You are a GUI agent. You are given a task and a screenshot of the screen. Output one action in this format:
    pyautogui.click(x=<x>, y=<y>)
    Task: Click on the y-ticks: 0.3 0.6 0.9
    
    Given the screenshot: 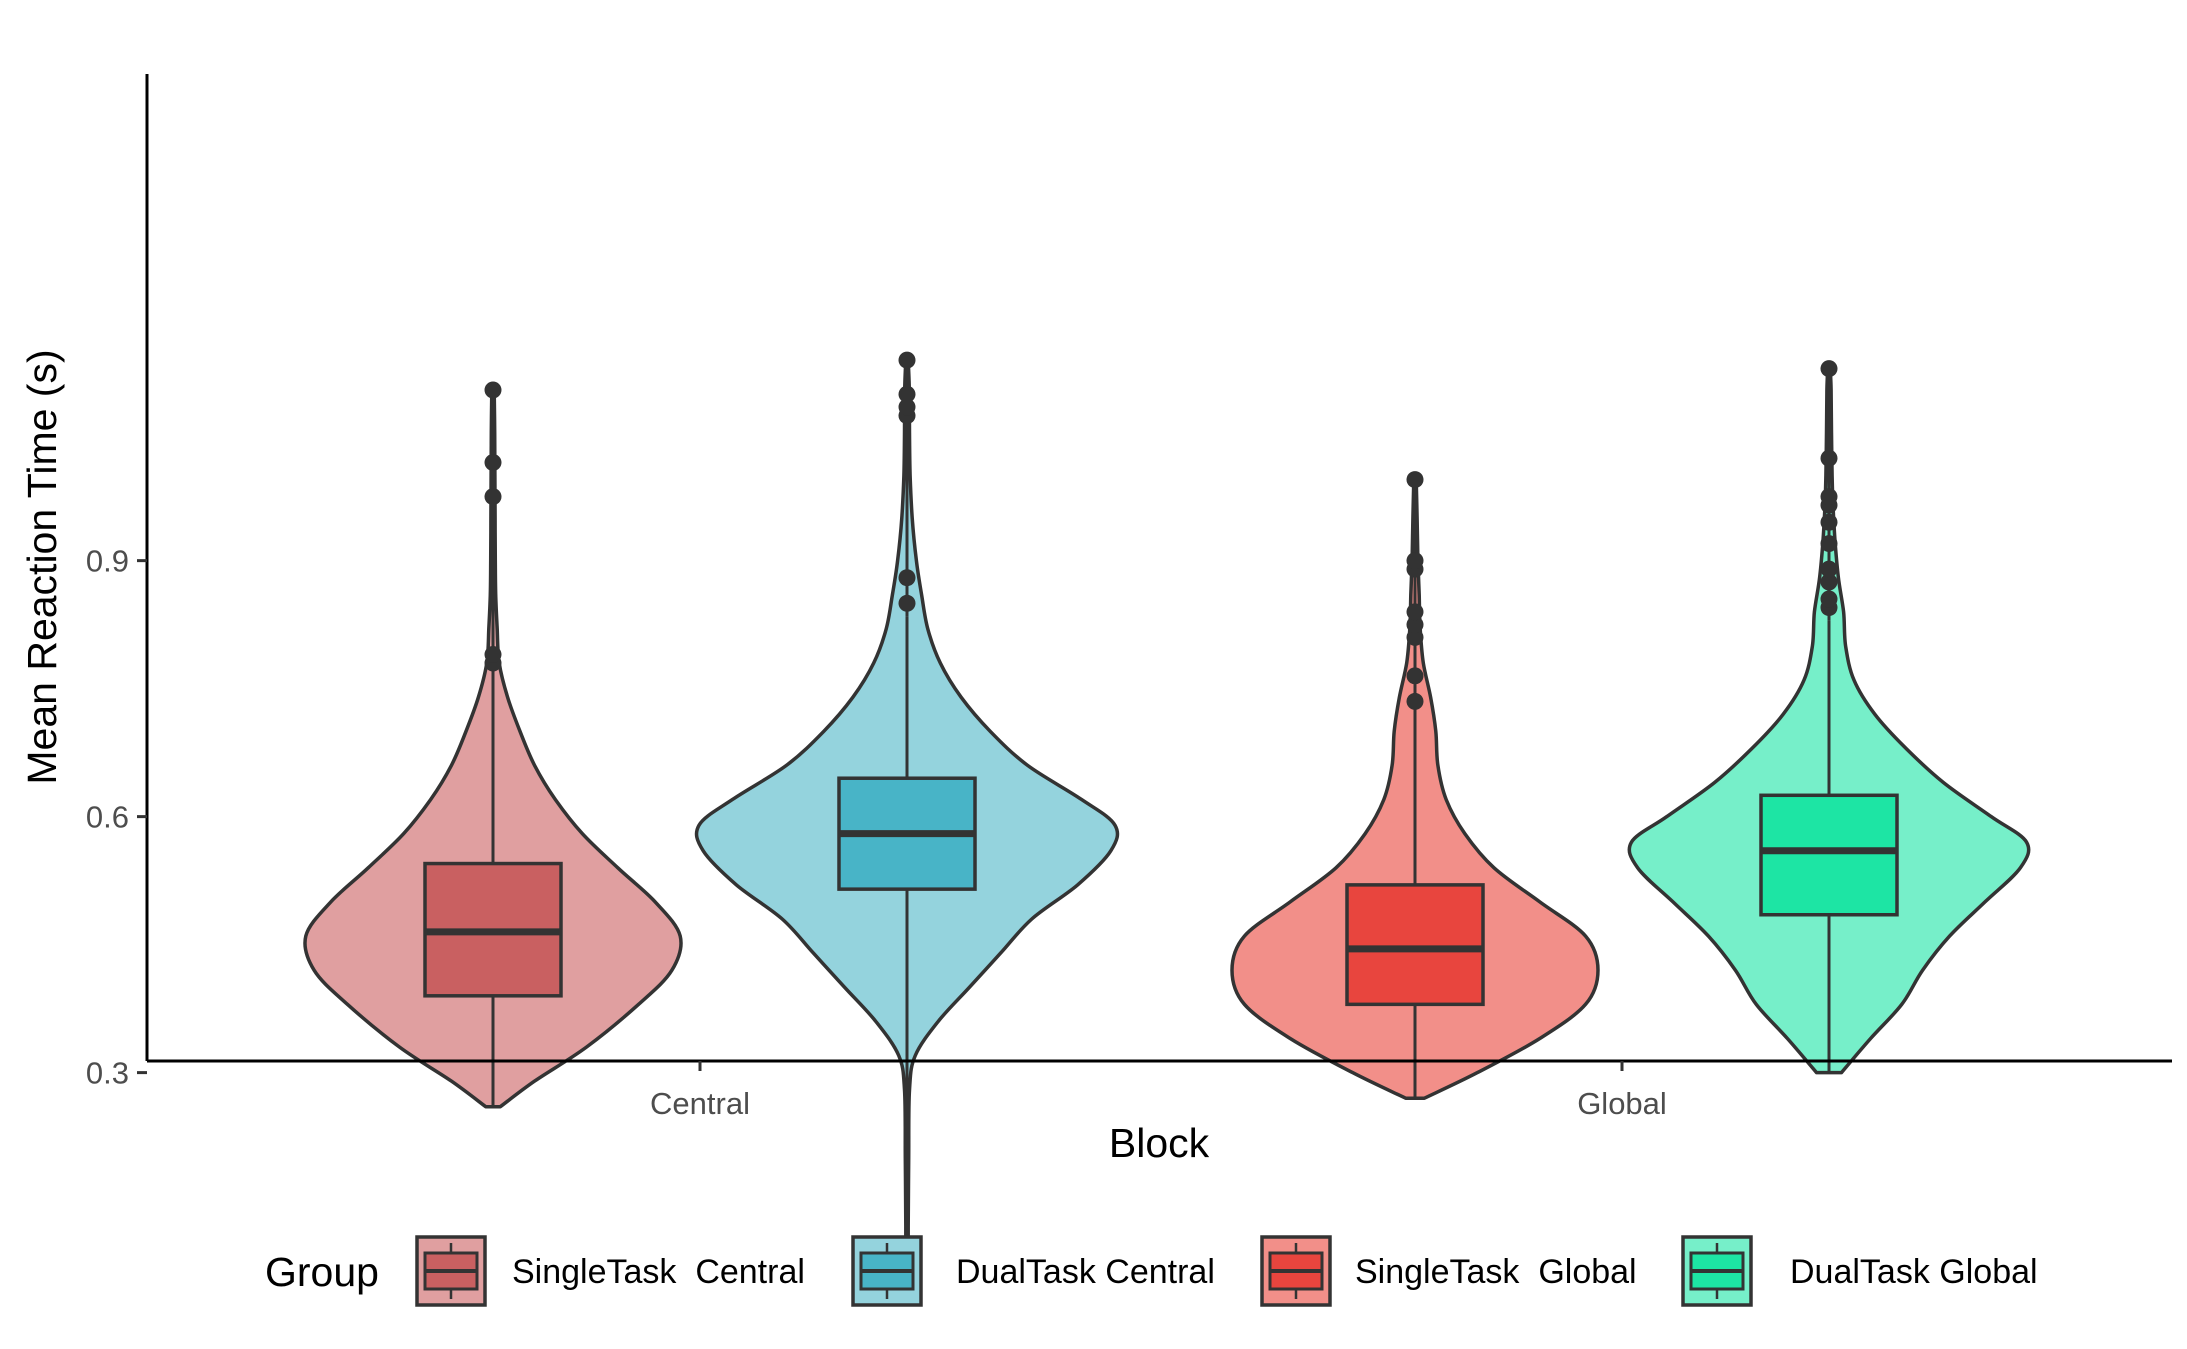 What is the action you would take?
    pyautogui.click(x=116, y=817)
    